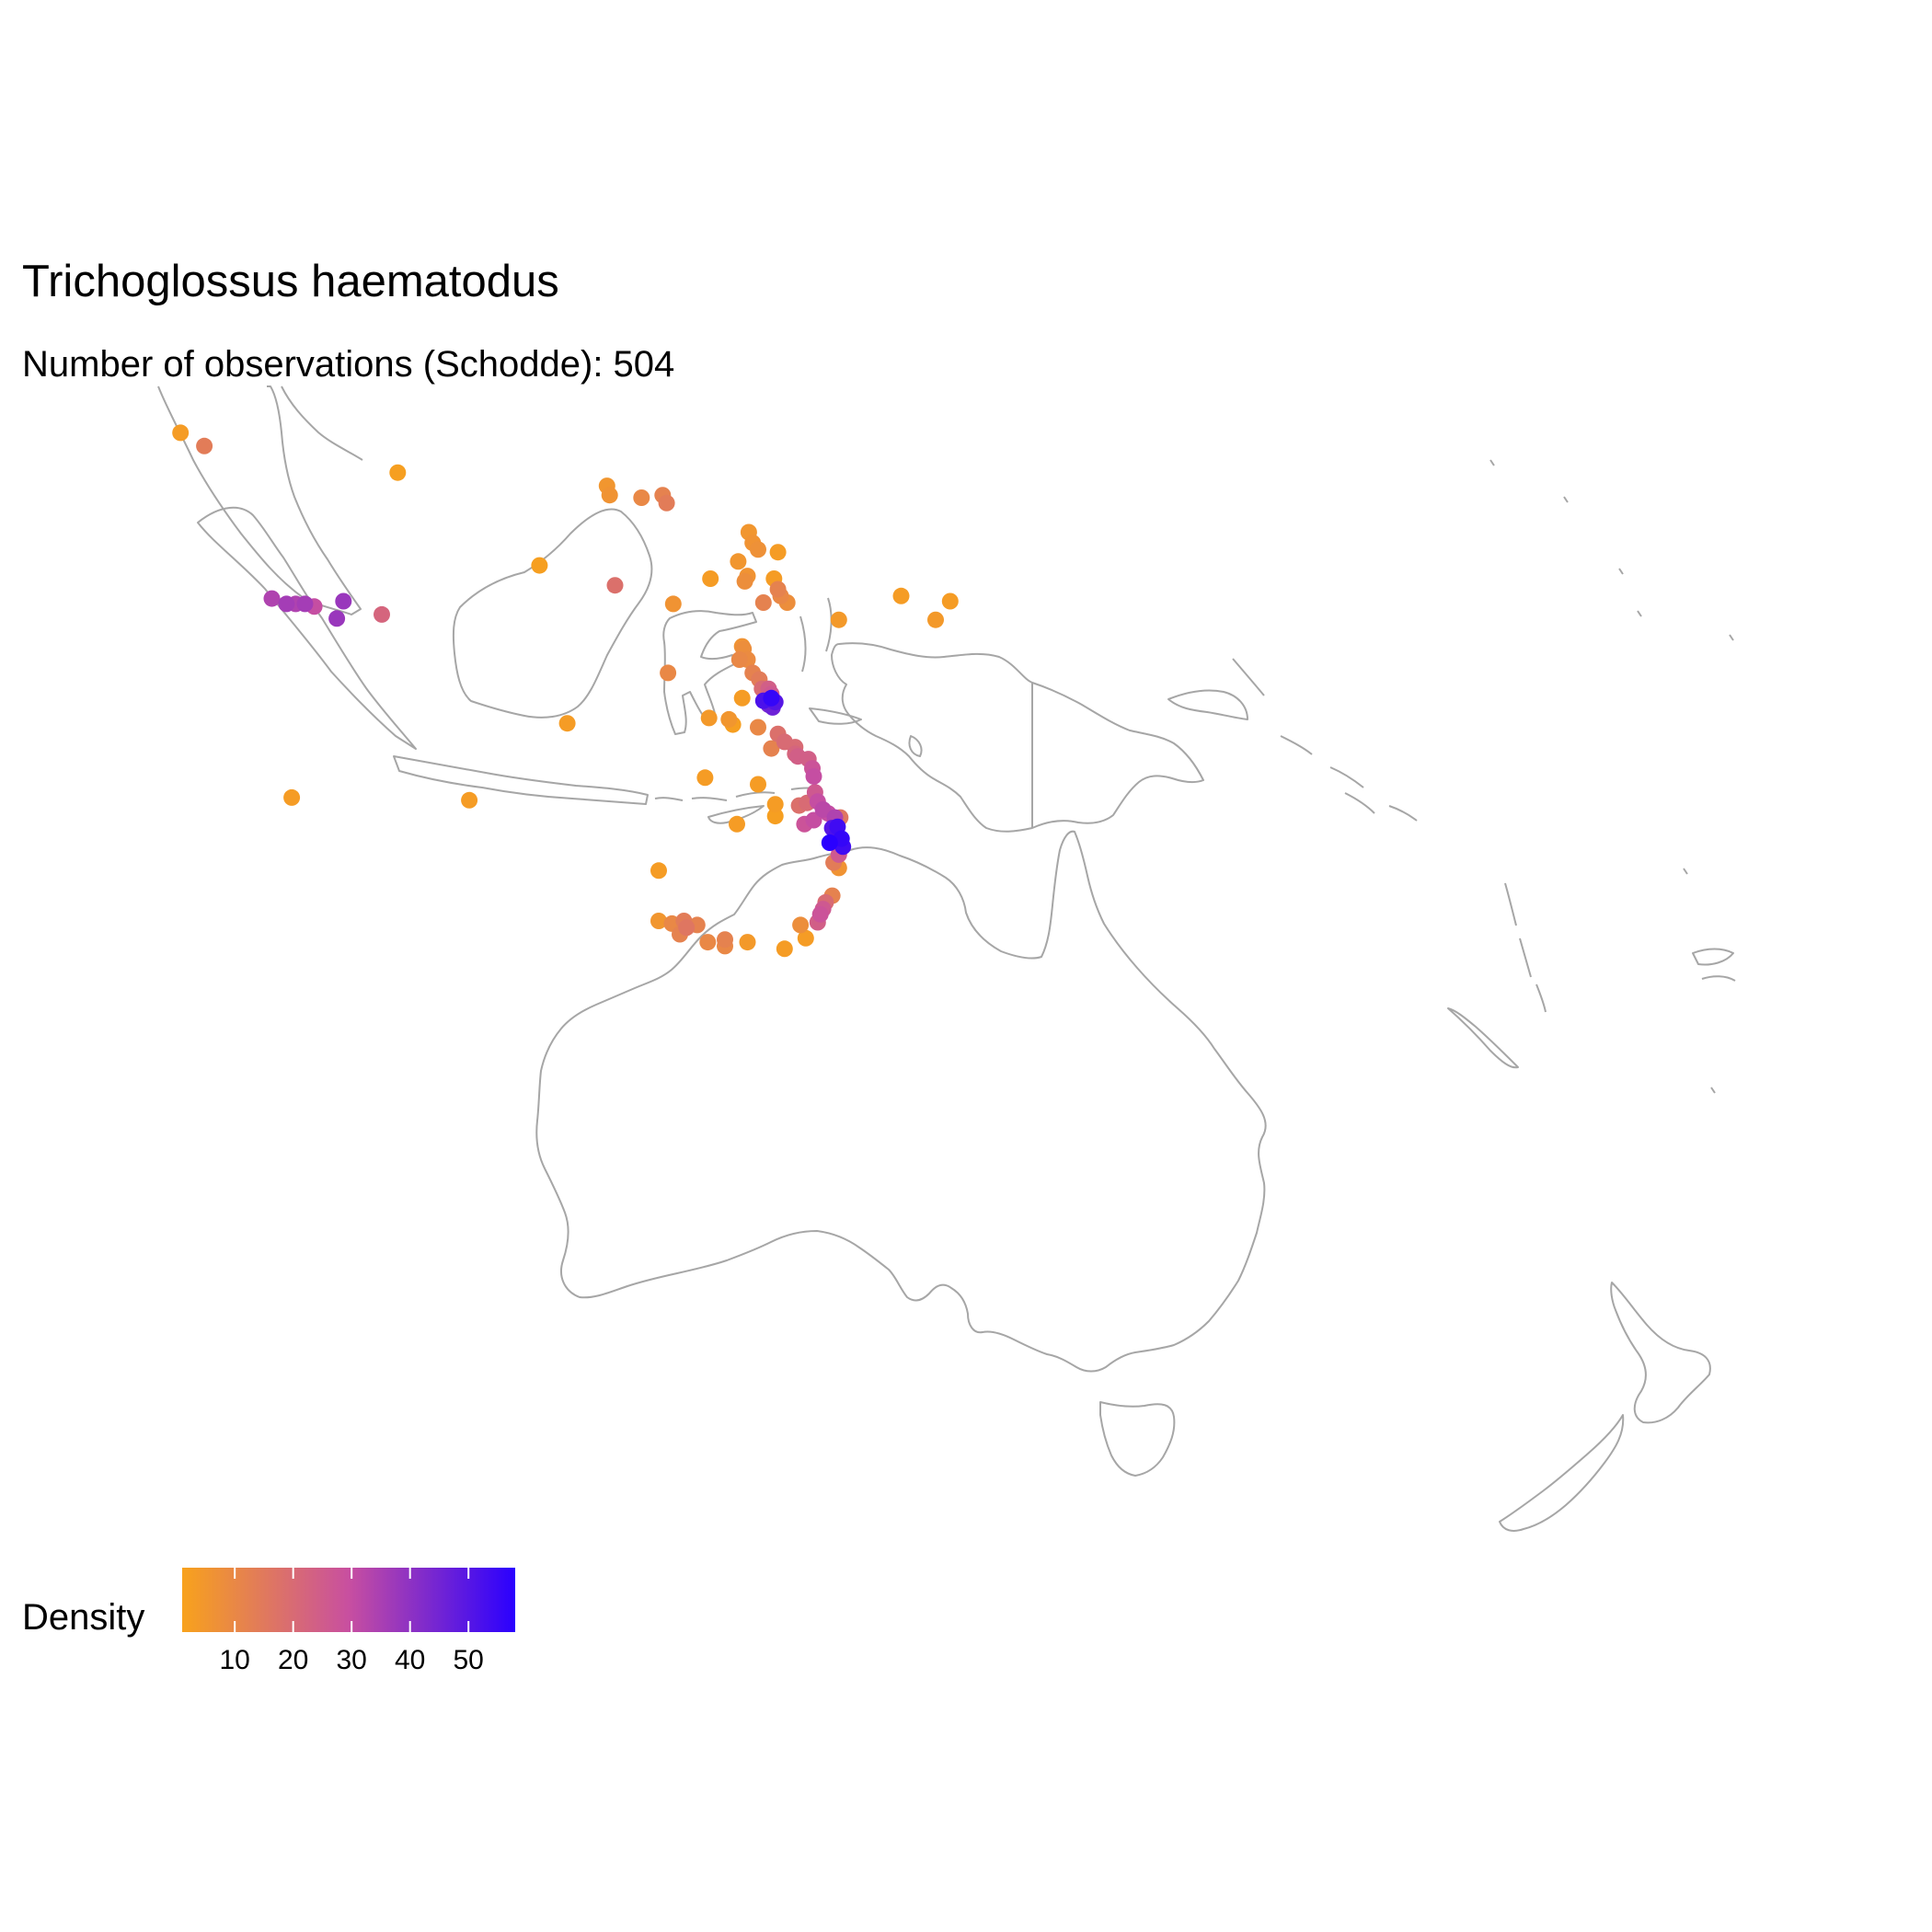 The image size is (1932, 1932). I want to click on chart-subtitle: Number of observations (Schodde): 504, so click(348, 364).